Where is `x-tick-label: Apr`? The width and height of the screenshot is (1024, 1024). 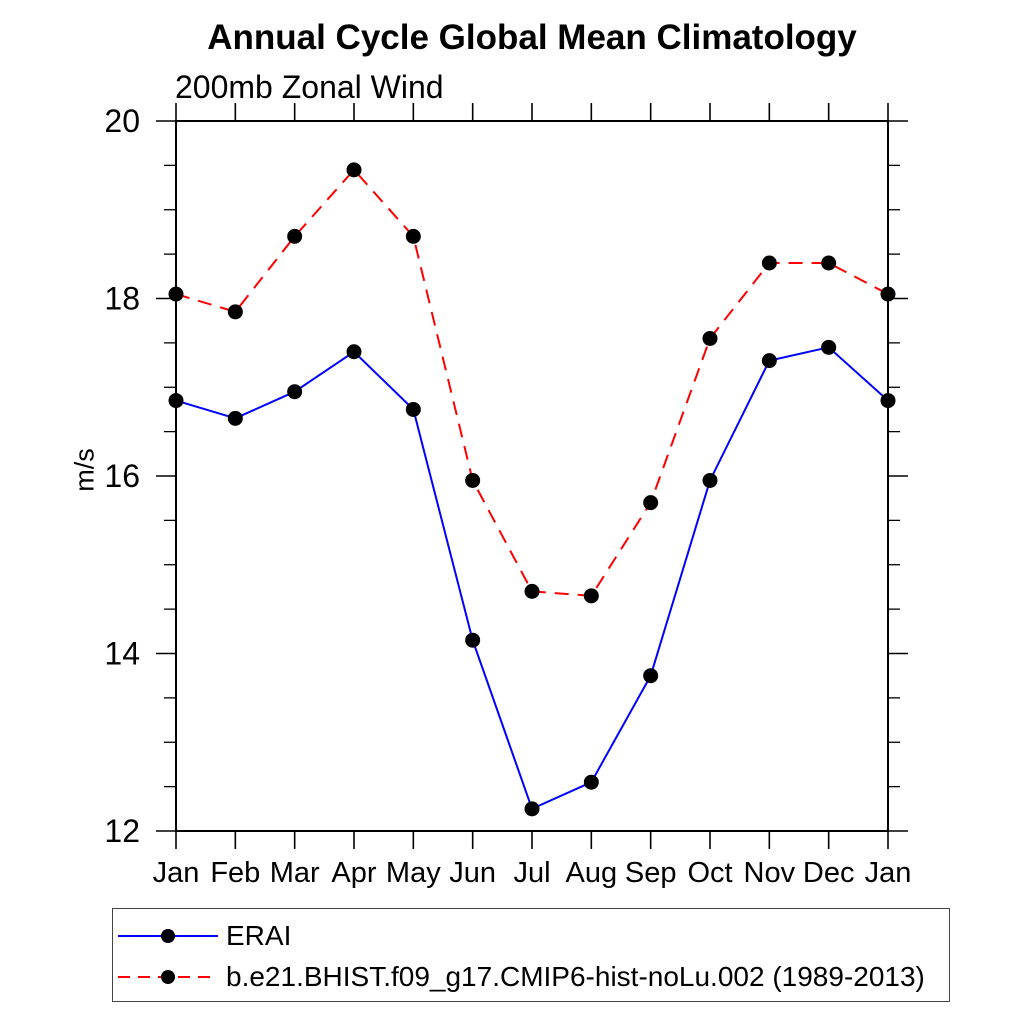 x-tick-label: Apr is located at coordinates (353, 873).